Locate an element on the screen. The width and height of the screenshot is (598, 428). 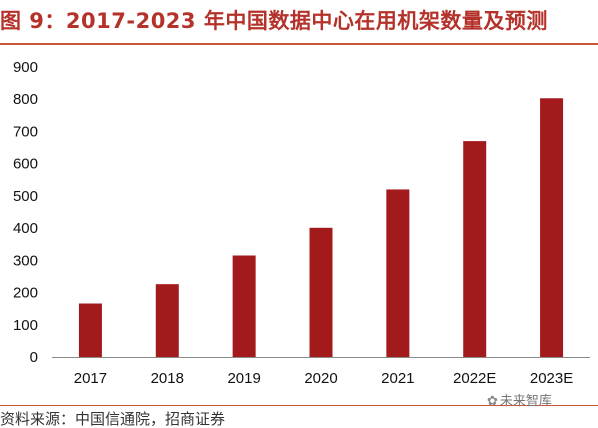
y-tick-label: 0 is located at coordinates (34, 357).